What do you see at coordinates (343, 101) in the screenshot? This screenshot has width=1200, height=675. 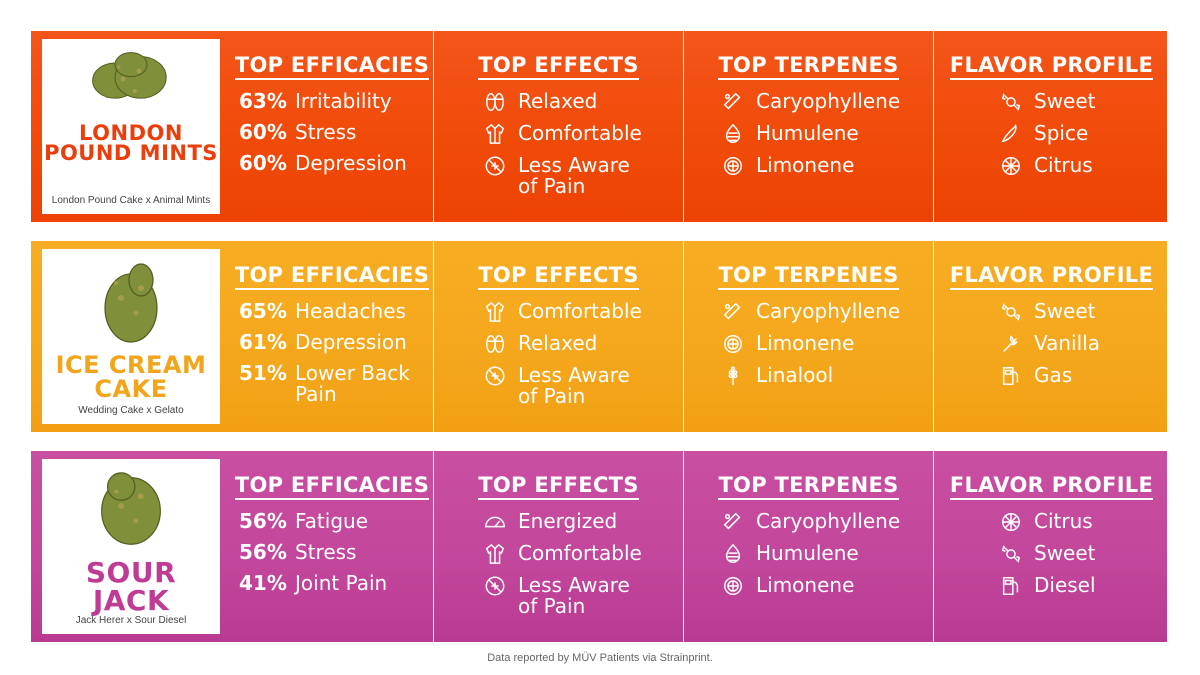 I see `eff-label: Irritability` at bounding box center [343, 101].